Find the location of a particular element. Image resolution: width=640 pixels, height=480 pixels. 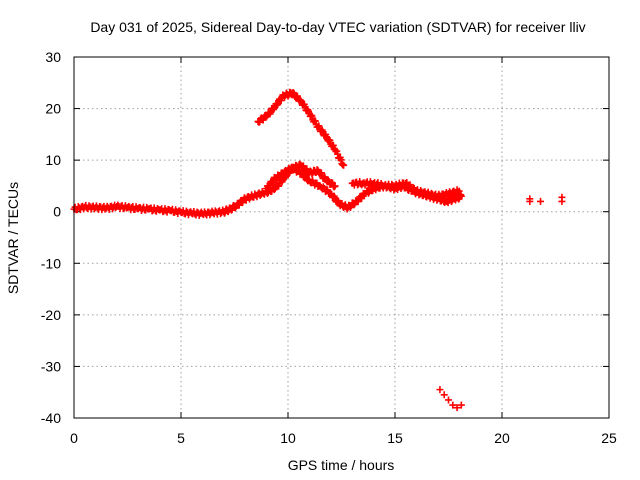

x-tick-label: 15 is located at coordinates (395, 438).